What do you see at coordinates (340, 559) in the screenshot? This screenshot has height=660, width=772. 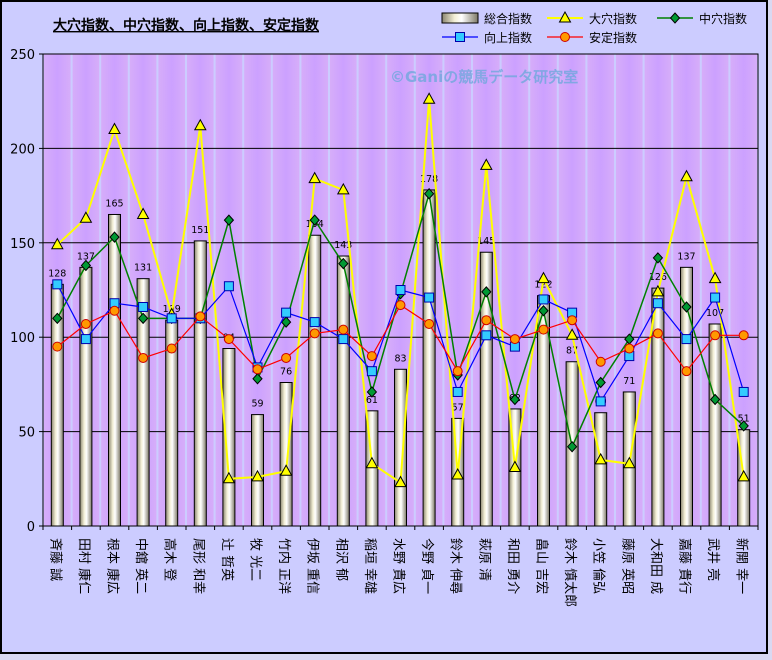 I see `x-tick-label: 相沢 郁` at bounding box center [340, 559].